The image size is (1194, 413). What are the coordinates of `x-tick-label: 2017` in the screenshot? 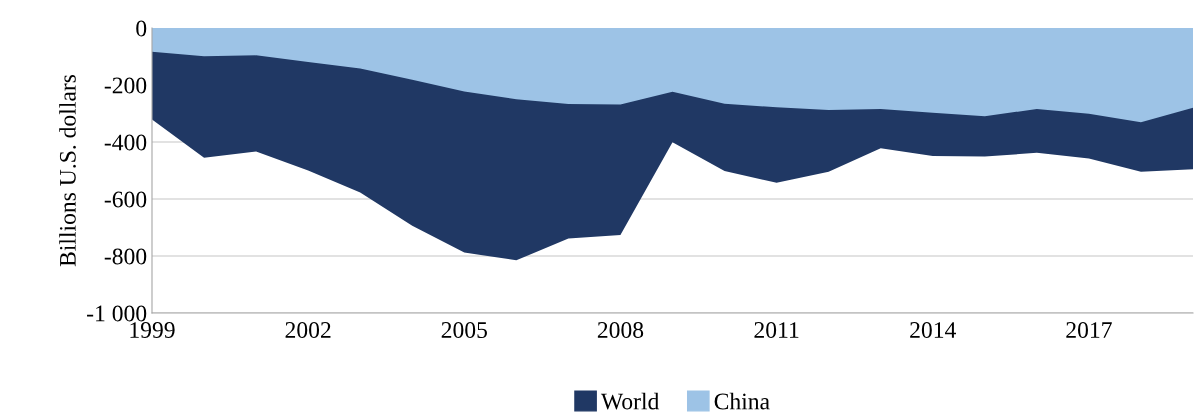 It's located at (1089, 330).